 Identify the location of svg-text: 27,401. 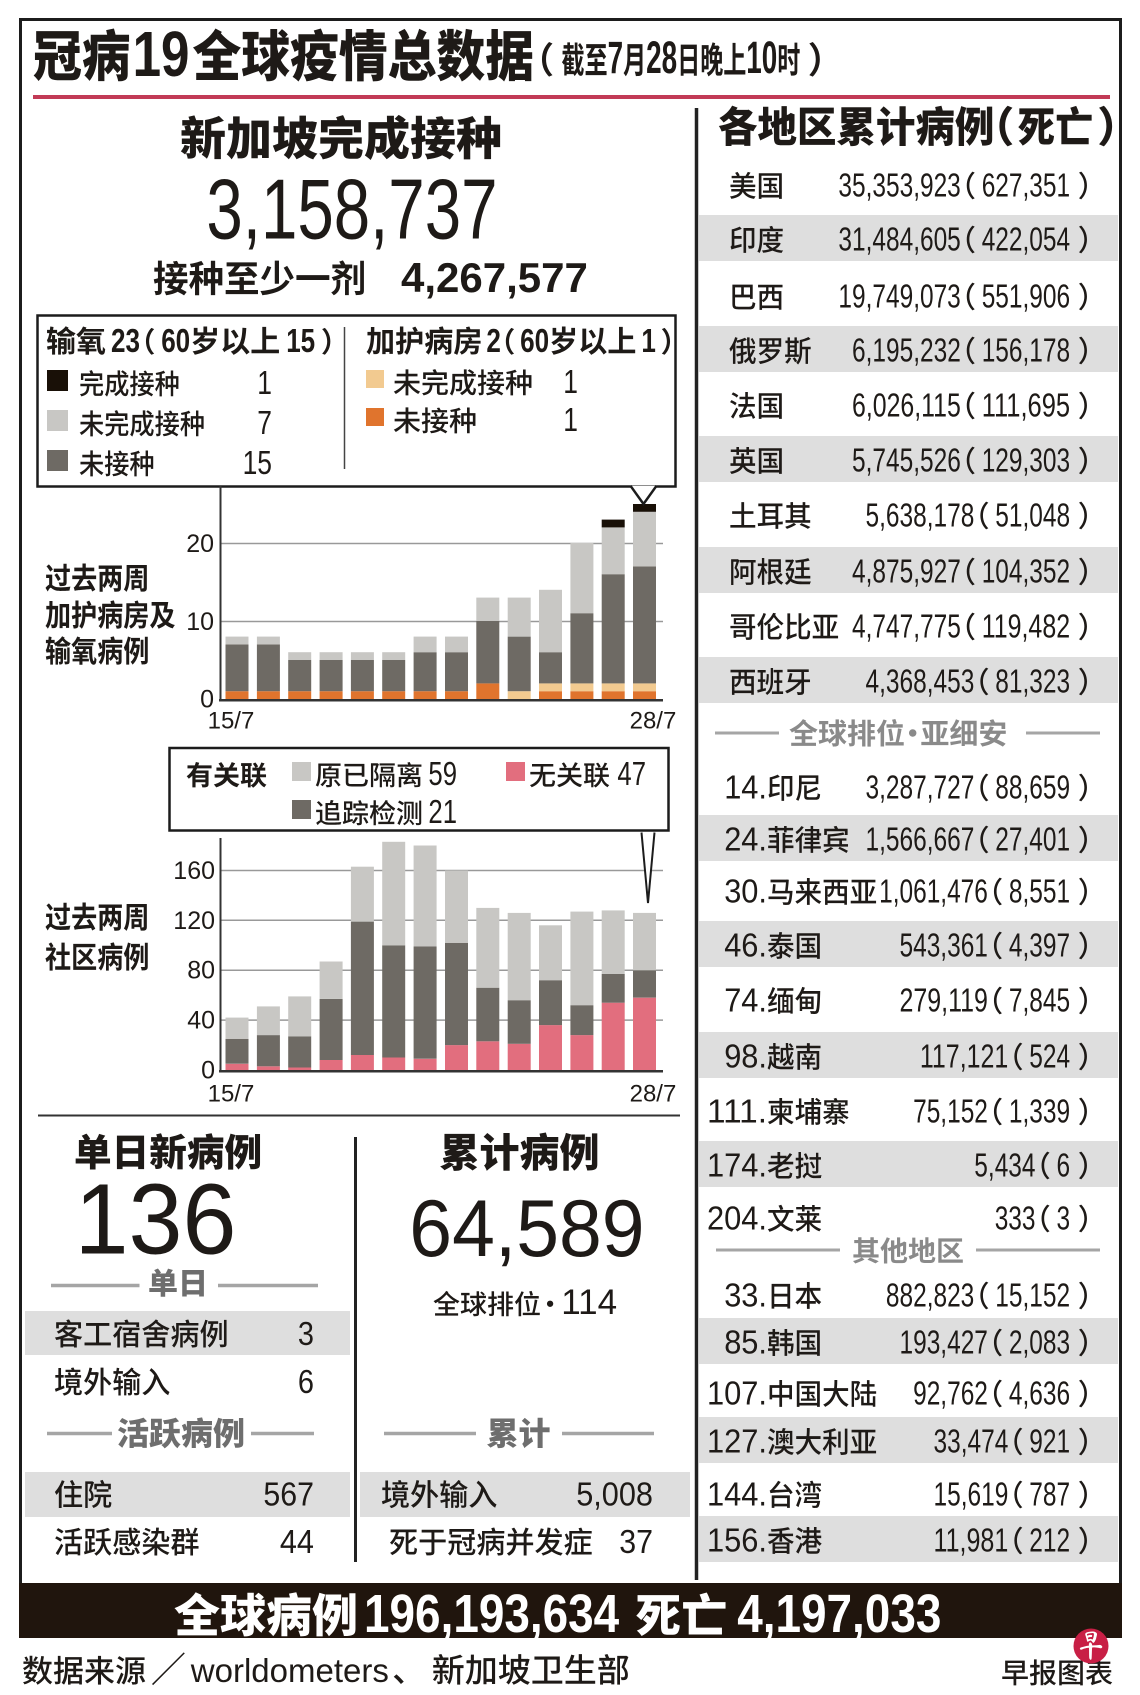
(1032, 840).